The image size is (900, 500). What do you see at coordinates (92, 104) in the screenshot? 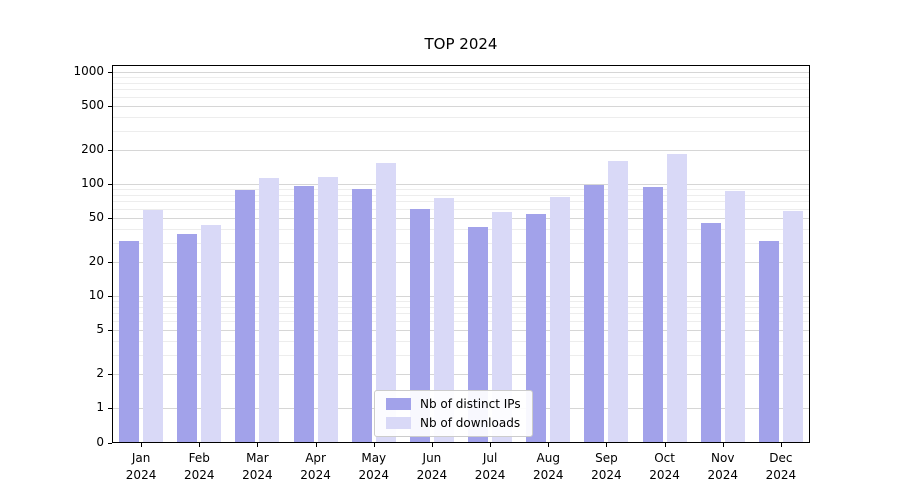
I see `y-tick-label: 500` at bounding box center [92, 104].